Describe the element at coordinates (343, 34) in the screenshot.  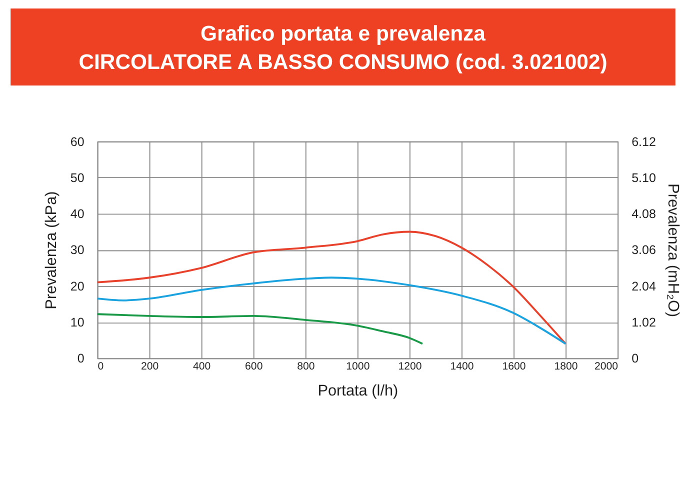
I see `chart-title: Grafico portata e prevalenza` at that location.